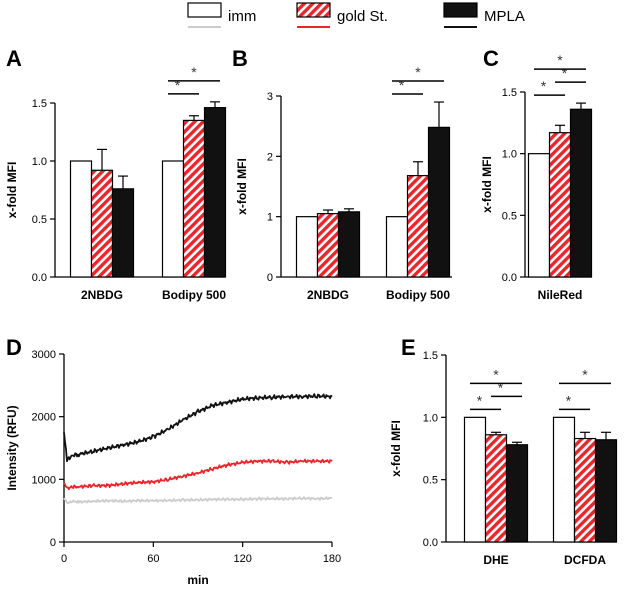 The width and height of the screenshot is (628, 594). Describe the element at coordinates (64, 559) in the screenshot. I see `x-tick-label: 0` at that location.